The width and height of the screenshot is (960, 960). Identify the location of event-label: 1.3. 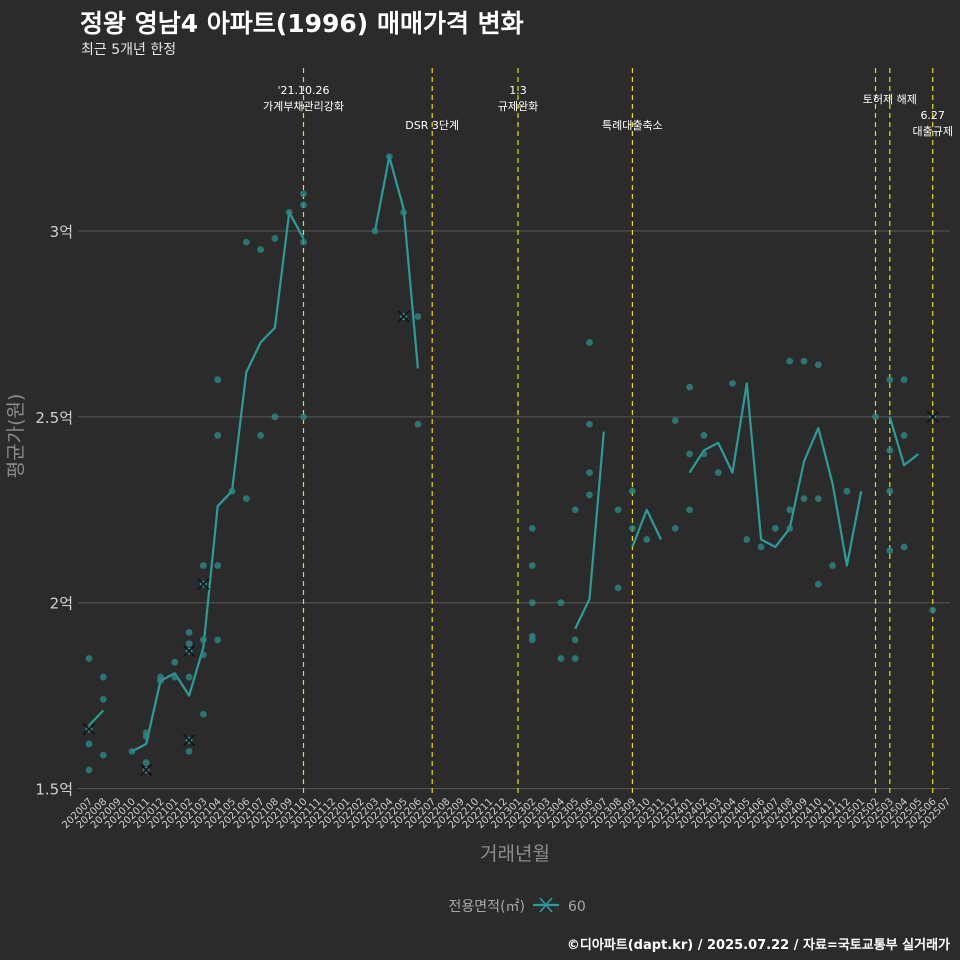
(518, 90).